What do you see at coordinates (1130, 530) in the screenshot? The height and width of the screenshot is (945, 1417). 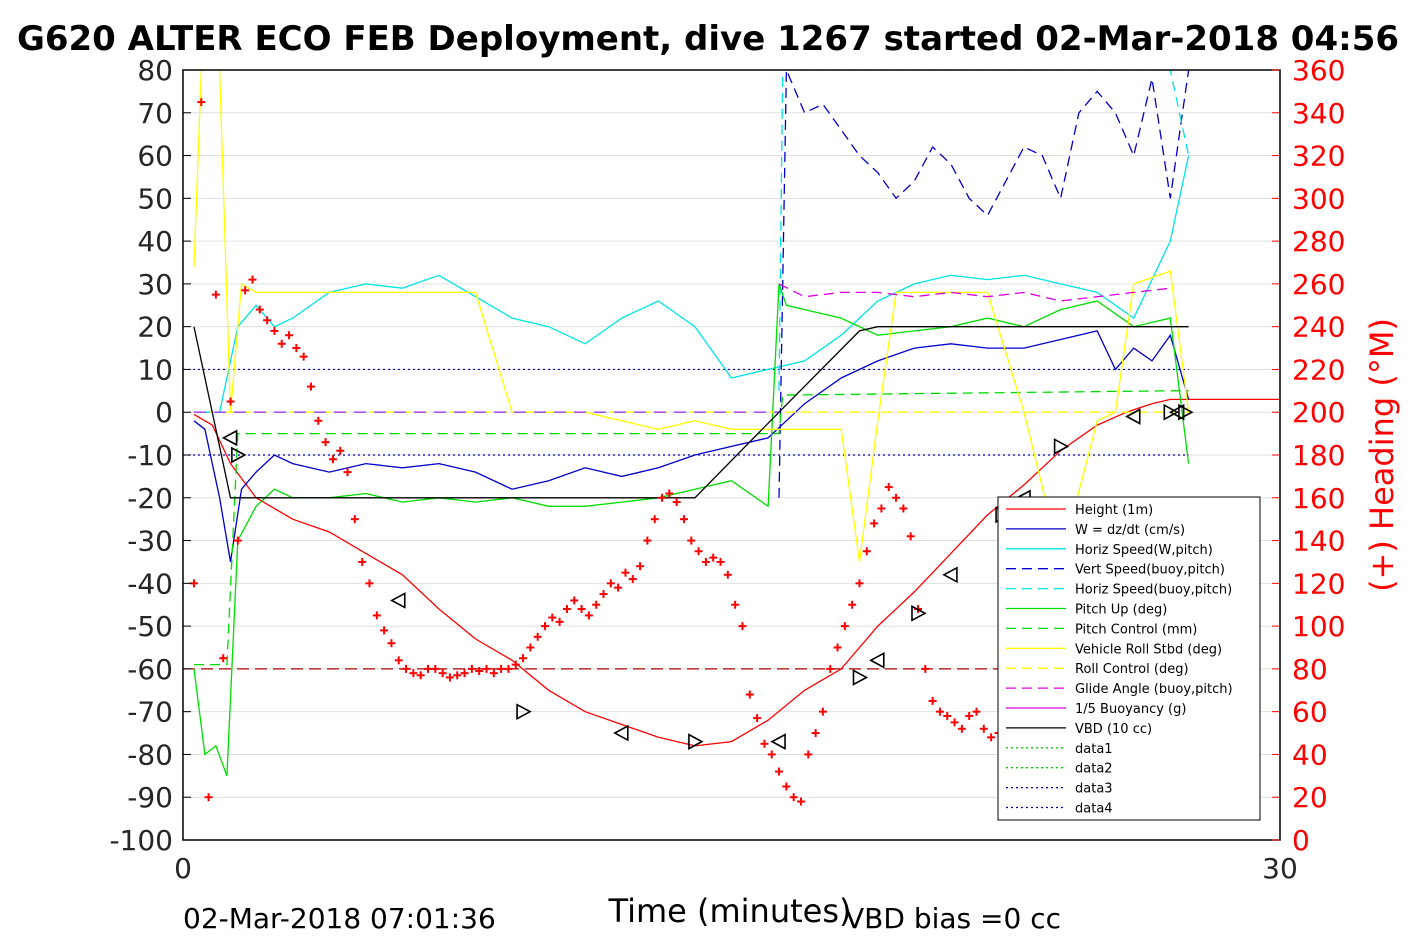 I see `svg-text: W = dz/dt (cm/s)` at bounding box center [1130, 530].